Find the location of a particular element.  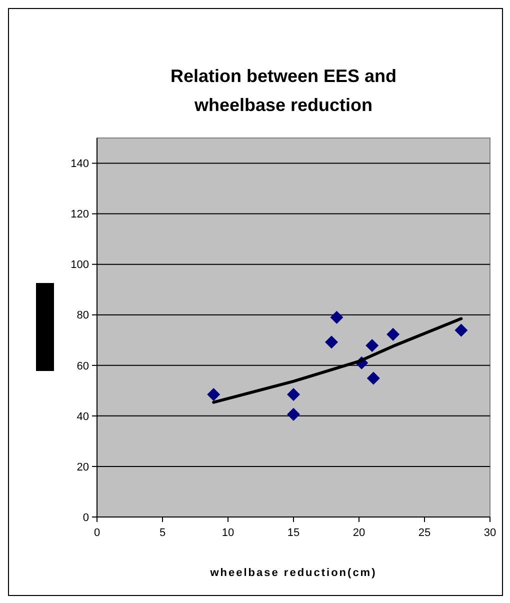

x-tick-label: 20 is located at coordinates (359, 533).